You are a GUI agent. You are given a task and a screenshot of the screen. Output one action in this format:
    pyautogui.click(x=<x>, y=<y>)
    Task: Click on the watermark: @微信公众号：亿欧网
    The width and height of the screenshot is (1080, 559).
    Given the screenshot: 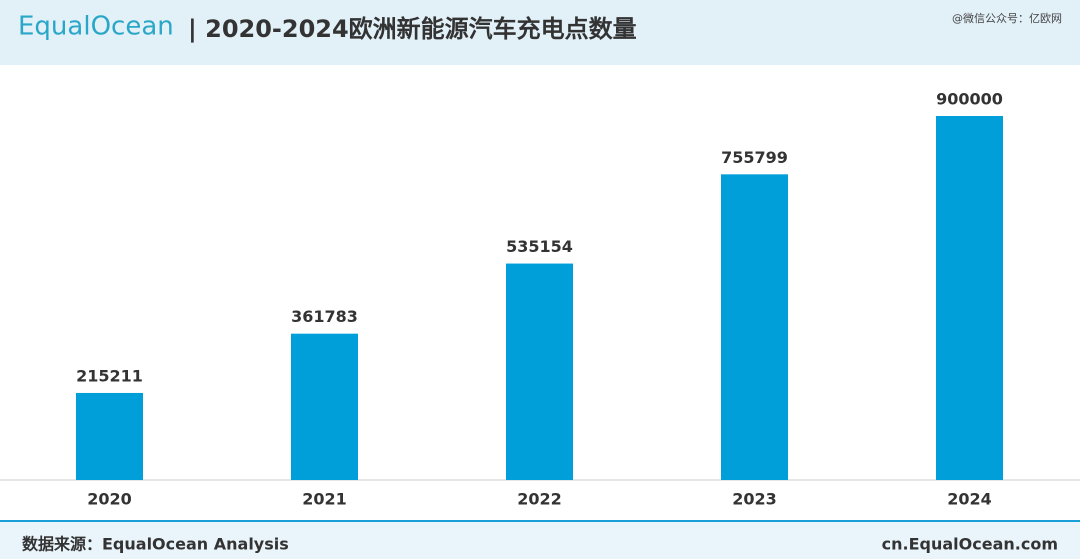 What is the action you would take?
    pyautogui.click(x=1007, y=18)
    